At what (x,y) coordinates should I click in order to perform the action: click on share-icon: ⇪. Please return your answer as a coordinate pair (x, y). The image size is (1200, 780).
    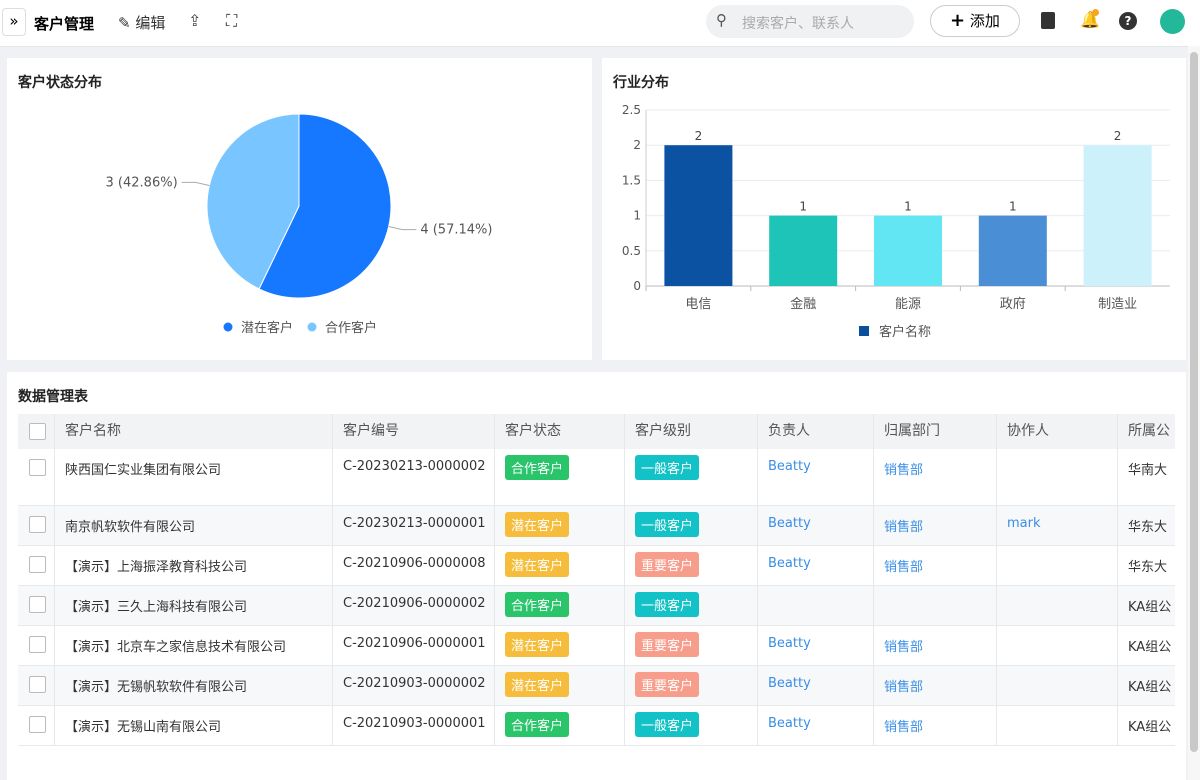
    Looking at the image, I should click on (195, 20).